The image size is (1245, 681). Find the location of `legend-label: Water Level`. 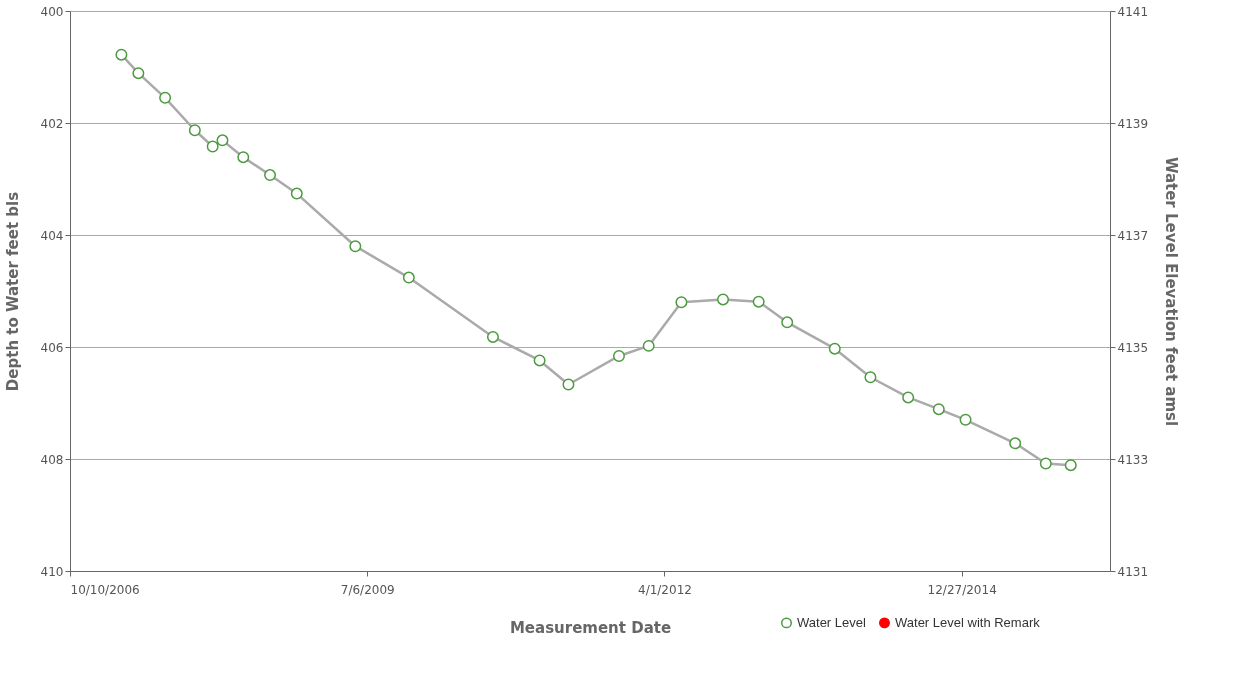

legend-label: Water Level is located at coordinates (831, 622).